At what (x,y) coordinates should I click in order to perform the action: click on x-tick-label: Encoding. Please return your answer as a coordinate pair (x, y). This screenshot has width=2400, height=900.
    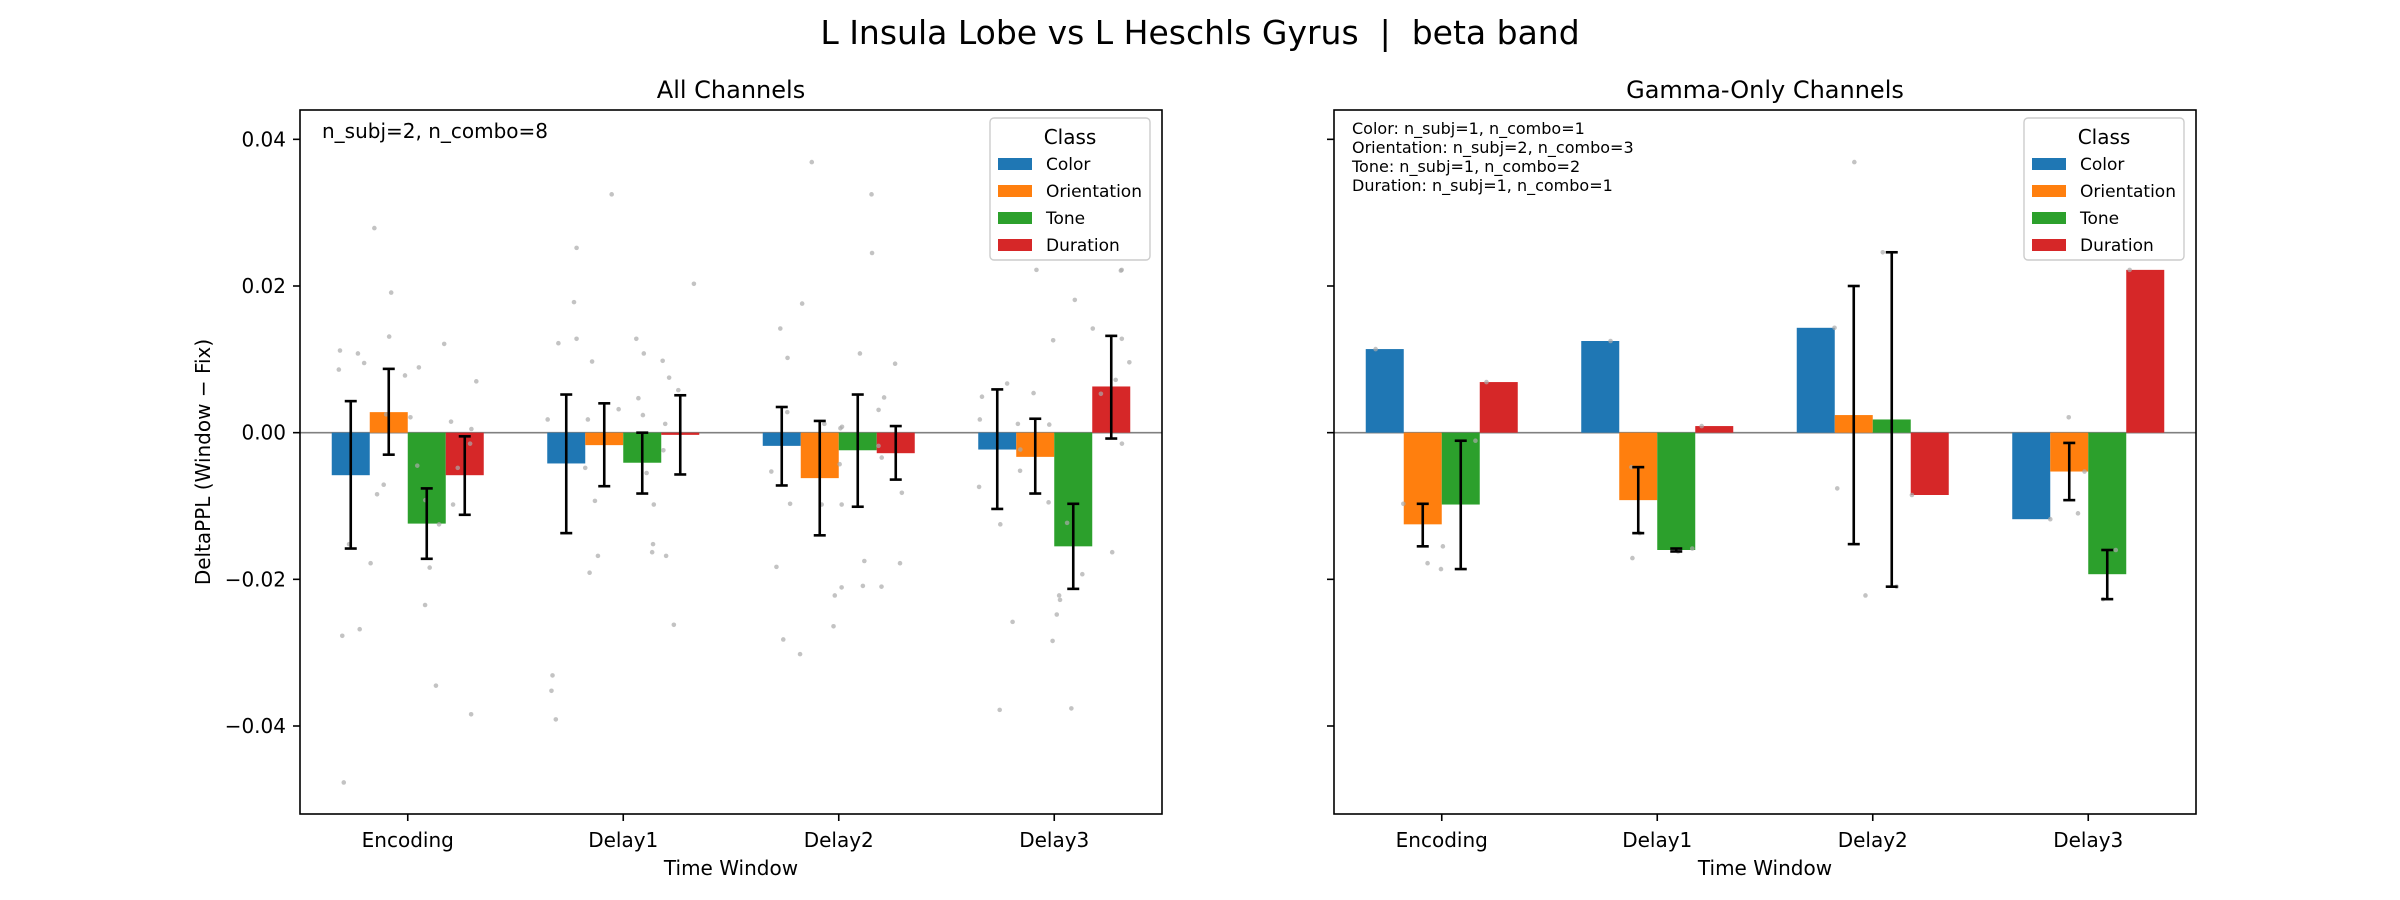
    Looking at the image, I should click on (1442, 840).